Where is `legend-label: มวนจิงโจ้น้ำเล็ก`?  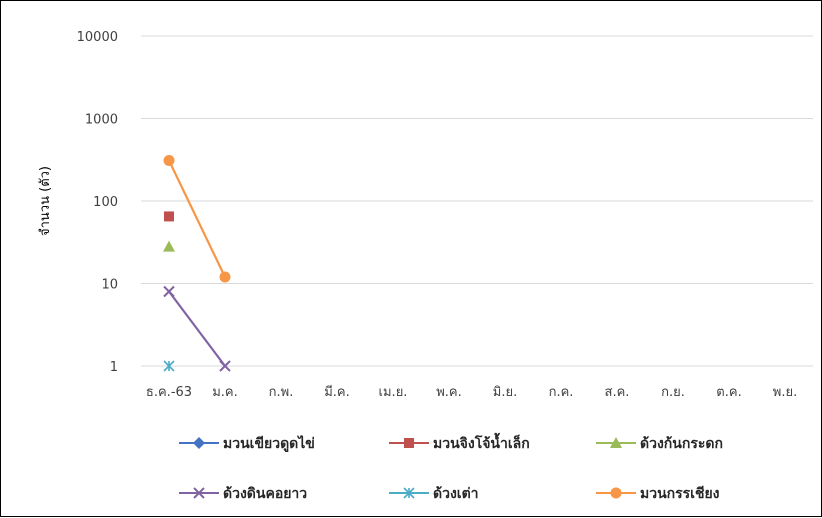
legend-label: มวนจิงโจ้น้ำเล็ก is located at coordinates (481, 442).